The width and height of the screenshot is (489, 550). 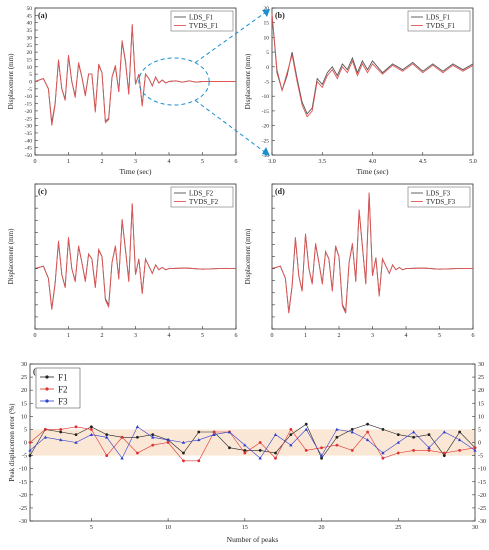 I want to click on y-tick-label-a: -10, so click(x=29, y=97).